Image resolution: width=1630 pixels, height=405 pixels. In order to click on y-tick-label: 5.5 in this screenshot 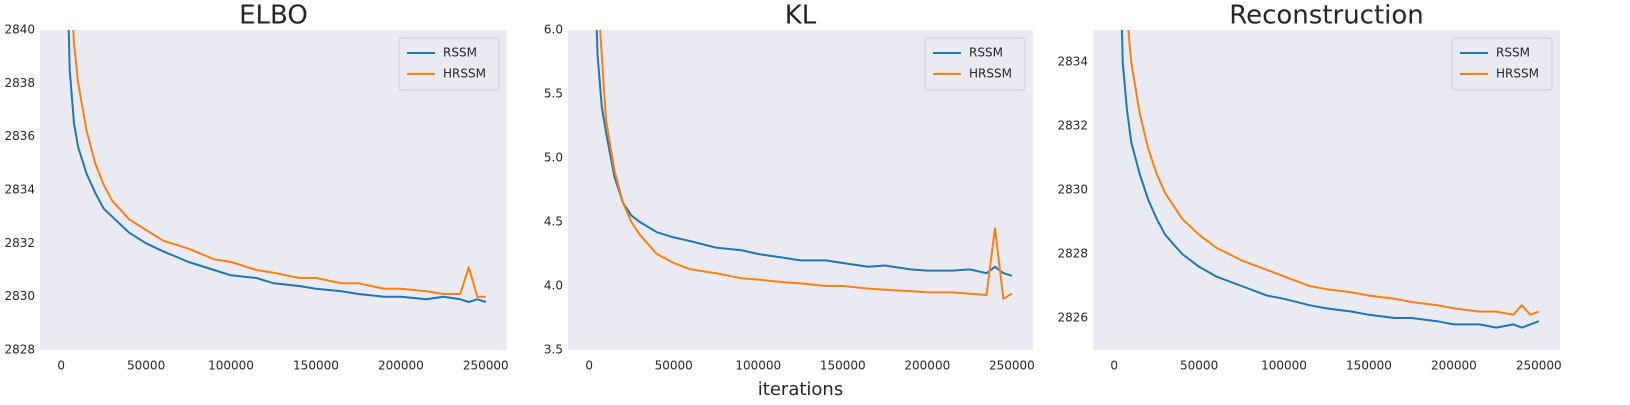, I will do `click(553, 94)`.